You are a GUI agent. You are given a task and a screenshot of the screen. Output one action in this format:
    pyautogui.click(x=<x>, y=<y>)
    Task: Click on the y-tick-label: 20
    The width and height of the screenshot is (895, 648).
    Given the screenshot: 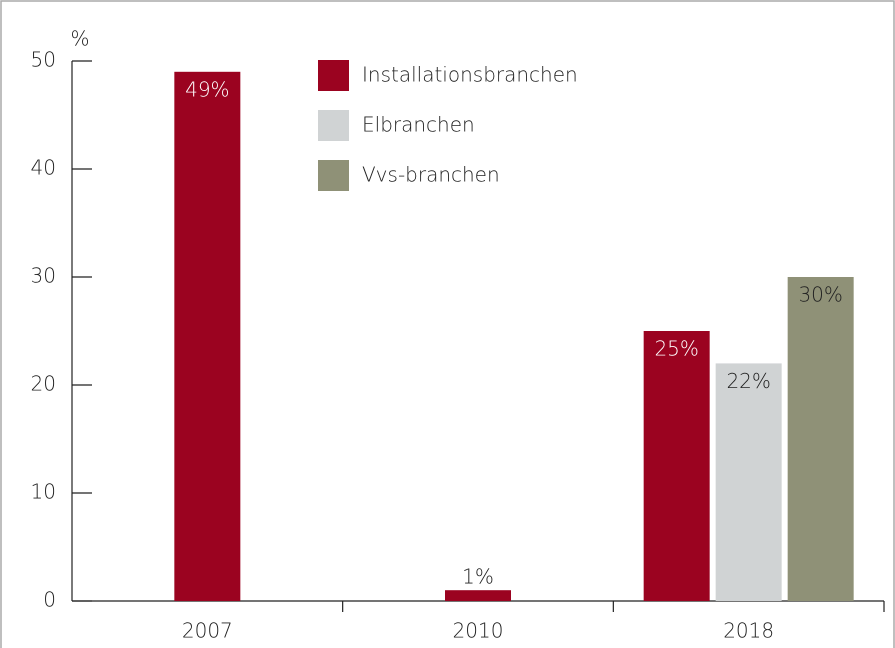 What is the action you would take?
    pyautogui.click(x=43, y=384)
    